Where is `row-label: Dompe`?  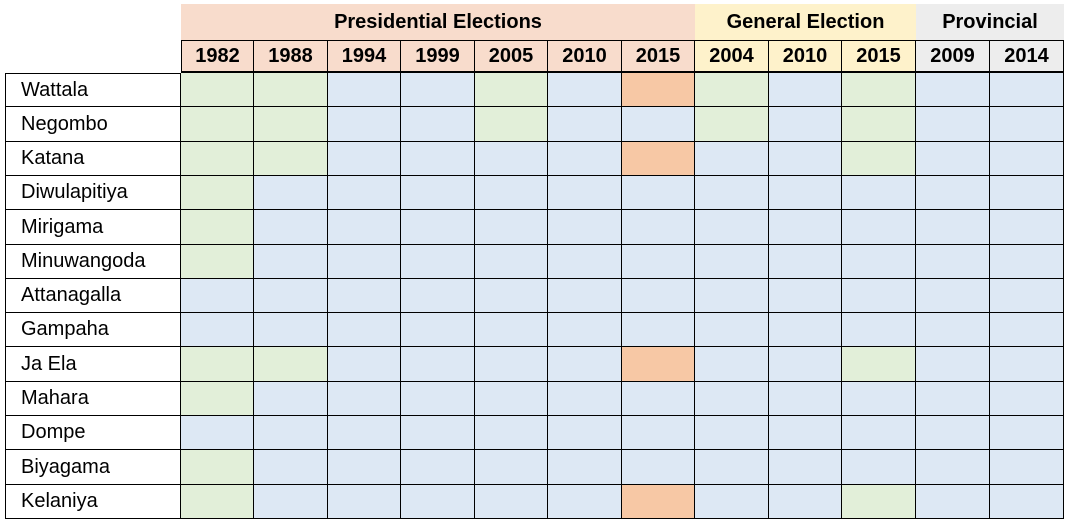
row-label: Dompe is located at coordinates (93, 433).